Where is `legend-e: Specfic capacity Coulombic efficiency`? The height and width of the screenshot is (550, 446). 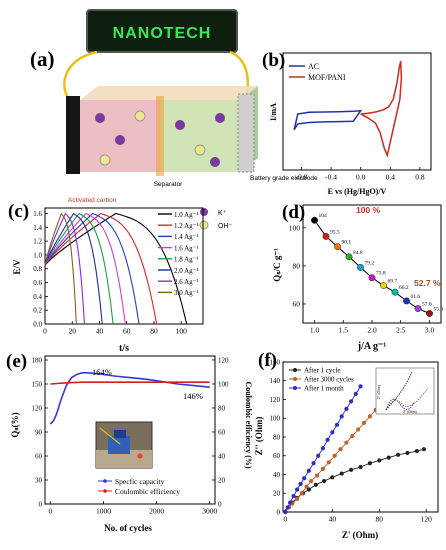
legend-e: Specfic capacity Coulombic efficiency is located at coordinates (139, 486).